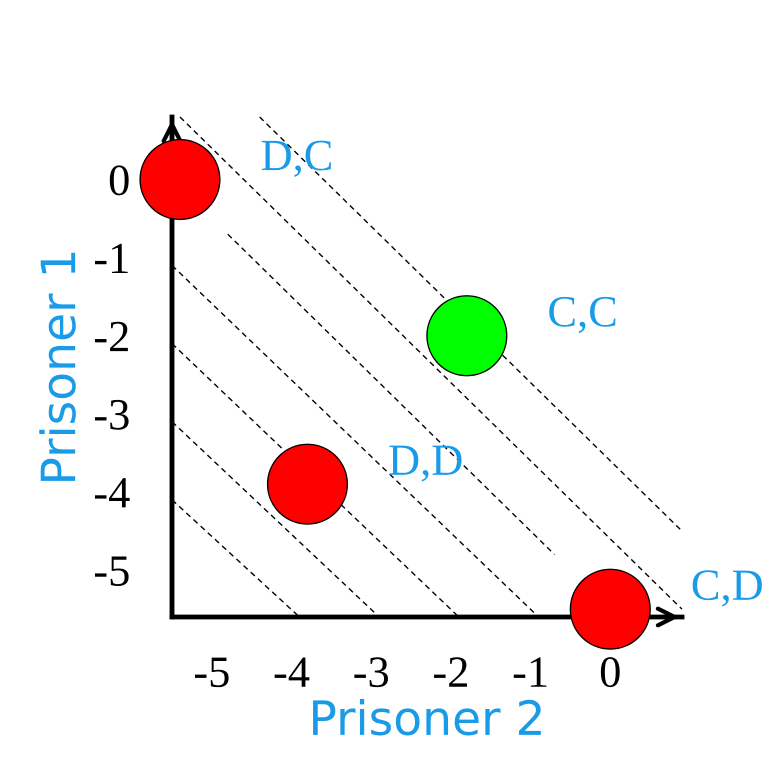  Describe the element at coordinates (292, 672) in the screenshot. I see `x-tick-label: -4` at that location.